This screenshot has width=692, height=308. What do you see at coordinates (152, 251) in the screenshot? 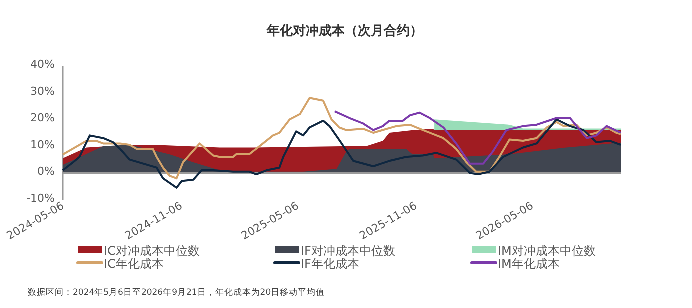
I see `legend-label: IC对冲成本中位数` at bounding box center [152, 251].